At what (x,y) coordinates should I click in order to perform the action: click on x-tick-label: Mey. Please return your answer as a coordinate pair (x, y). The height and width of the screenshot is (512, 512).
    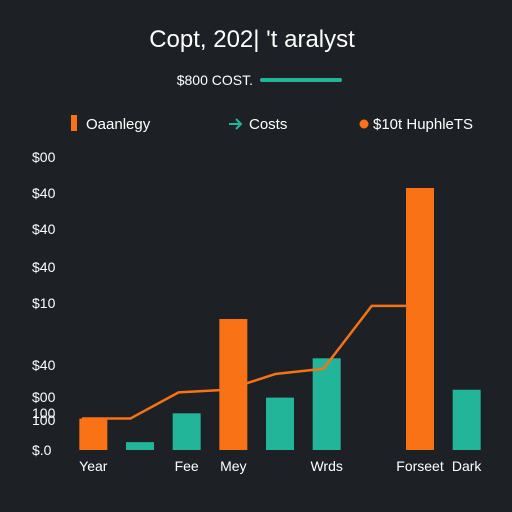
    Looking at the image, I should click on (233, 466).